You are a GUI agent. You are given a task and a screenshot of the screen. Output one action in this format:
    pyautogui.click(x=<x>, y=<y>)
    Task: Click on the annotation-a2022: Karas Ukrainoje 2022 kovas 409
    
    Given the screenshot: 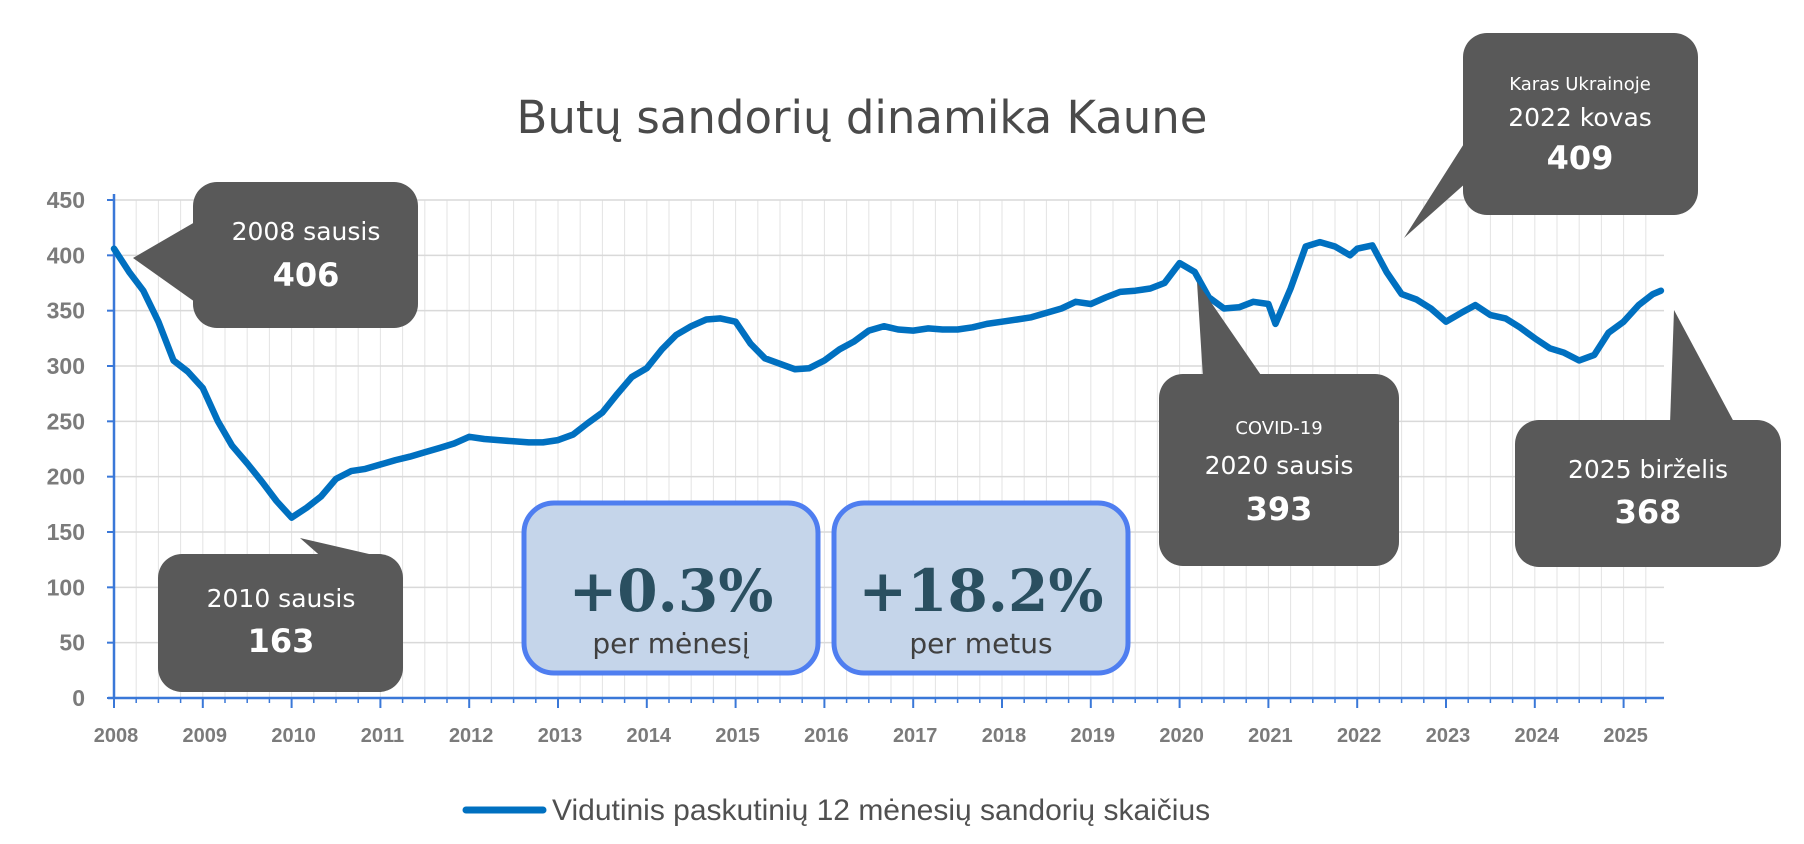 What is the action you would take?
    pyautogui.click(x=1551, y=135)
    